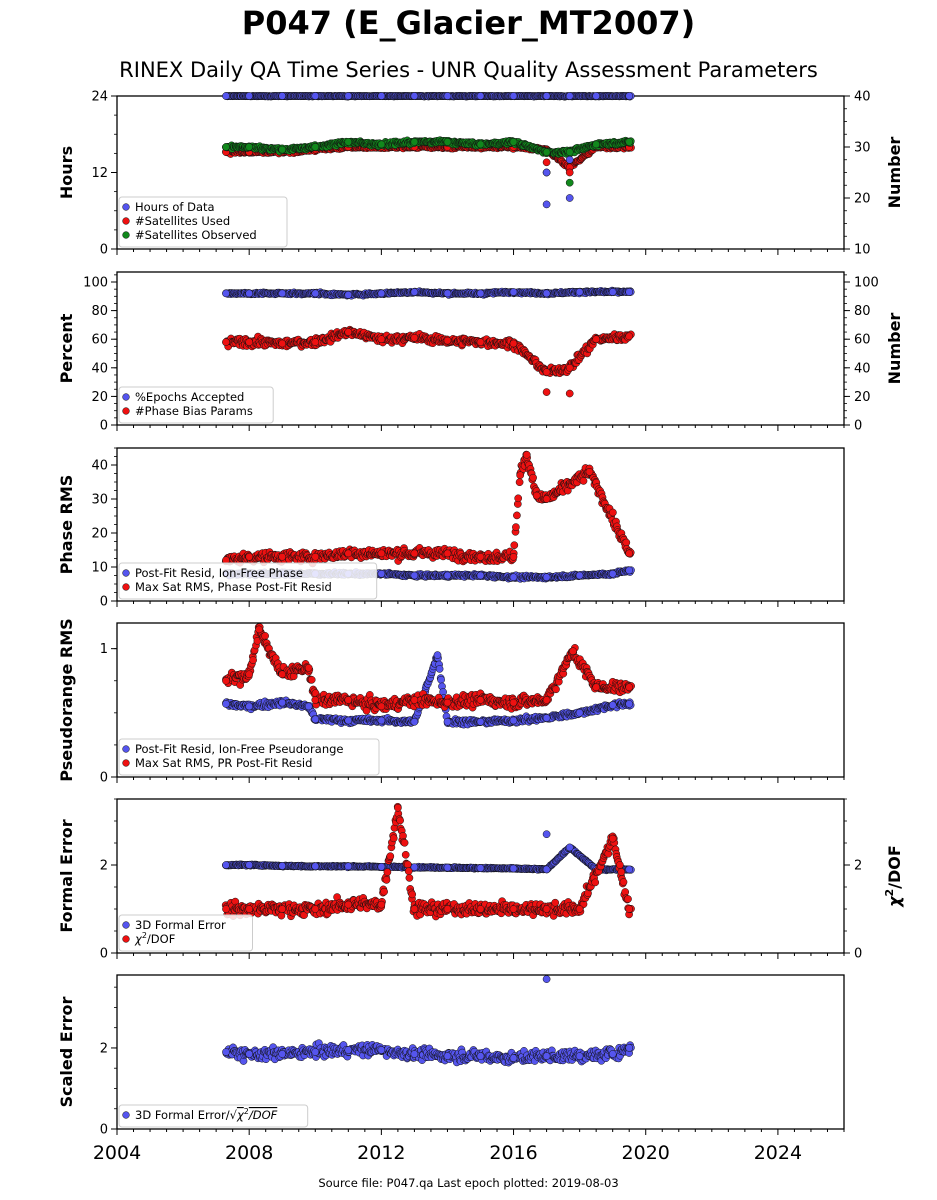 This screenshot has height=1200, width=937. I want to click on y2-tick-label: 30, so click(862, 148).